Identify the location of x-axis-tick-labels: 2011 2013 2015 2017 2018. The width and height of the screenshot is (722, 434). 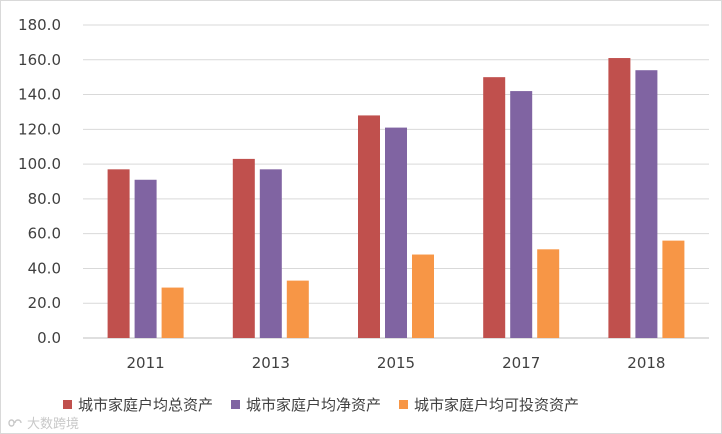
(396, 363).